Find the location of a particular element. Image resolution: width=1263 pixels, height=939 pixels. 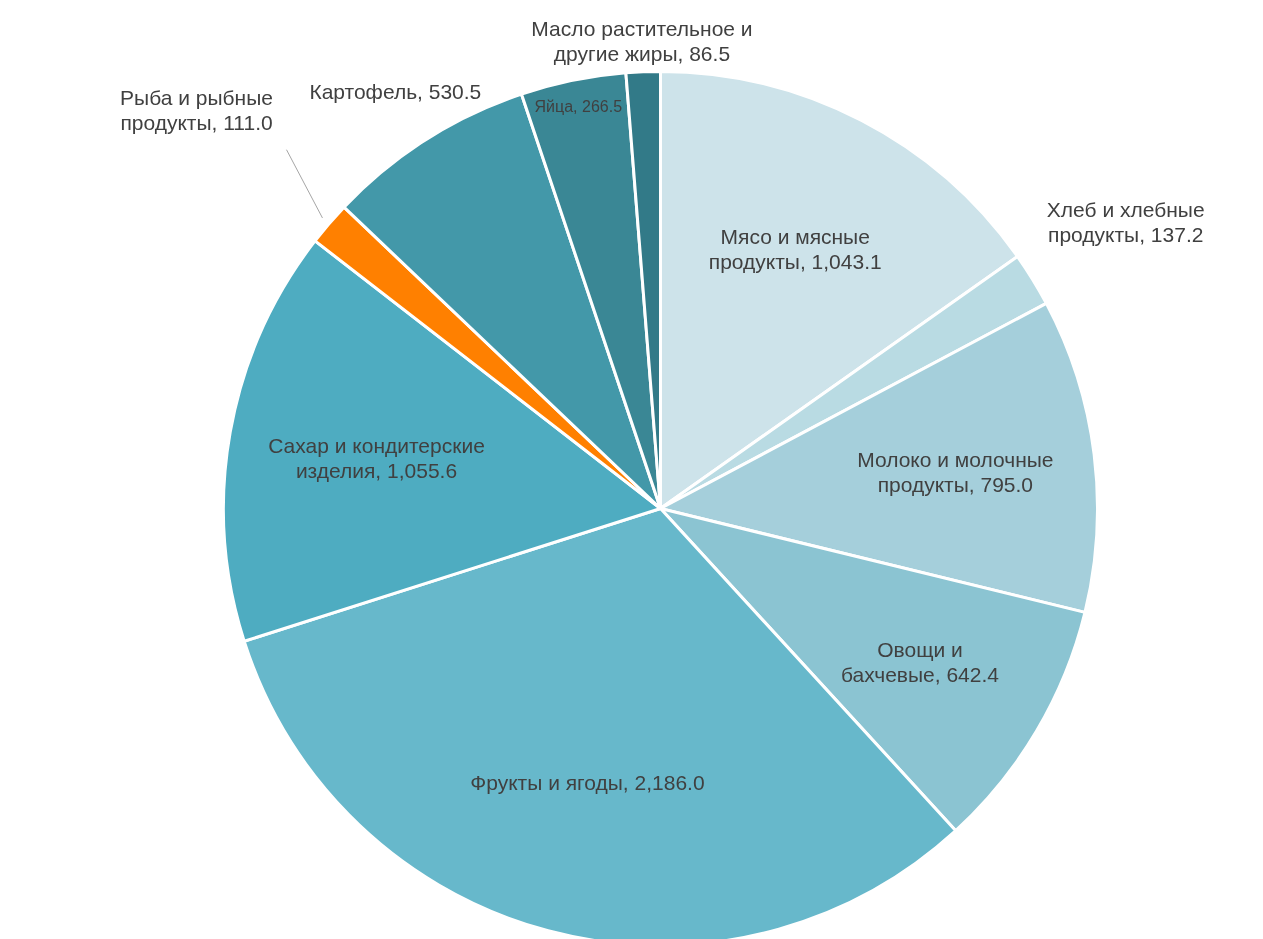

slice-label: Картофель, 530.5 is located at coordinates (395, 92).